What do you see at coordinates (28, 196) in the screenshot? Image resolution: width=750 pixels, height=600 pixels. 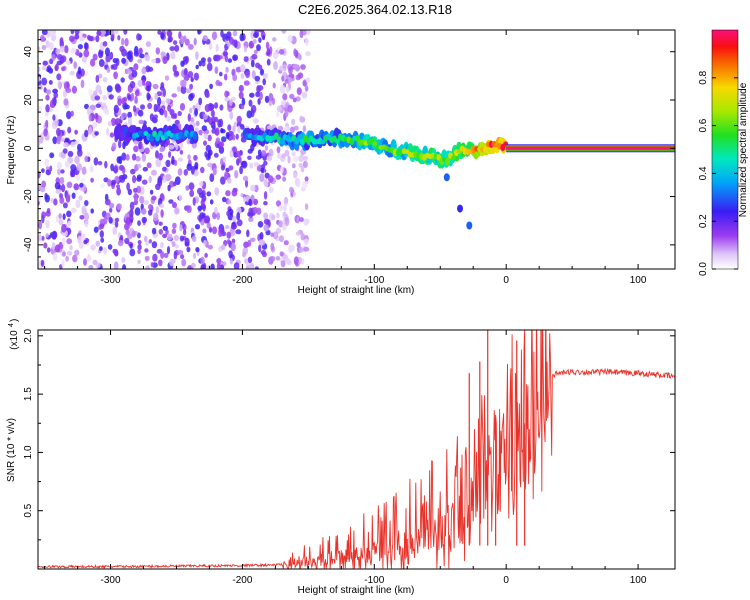 I see `y-tick-label: -20` at bounding box center [28, 196].